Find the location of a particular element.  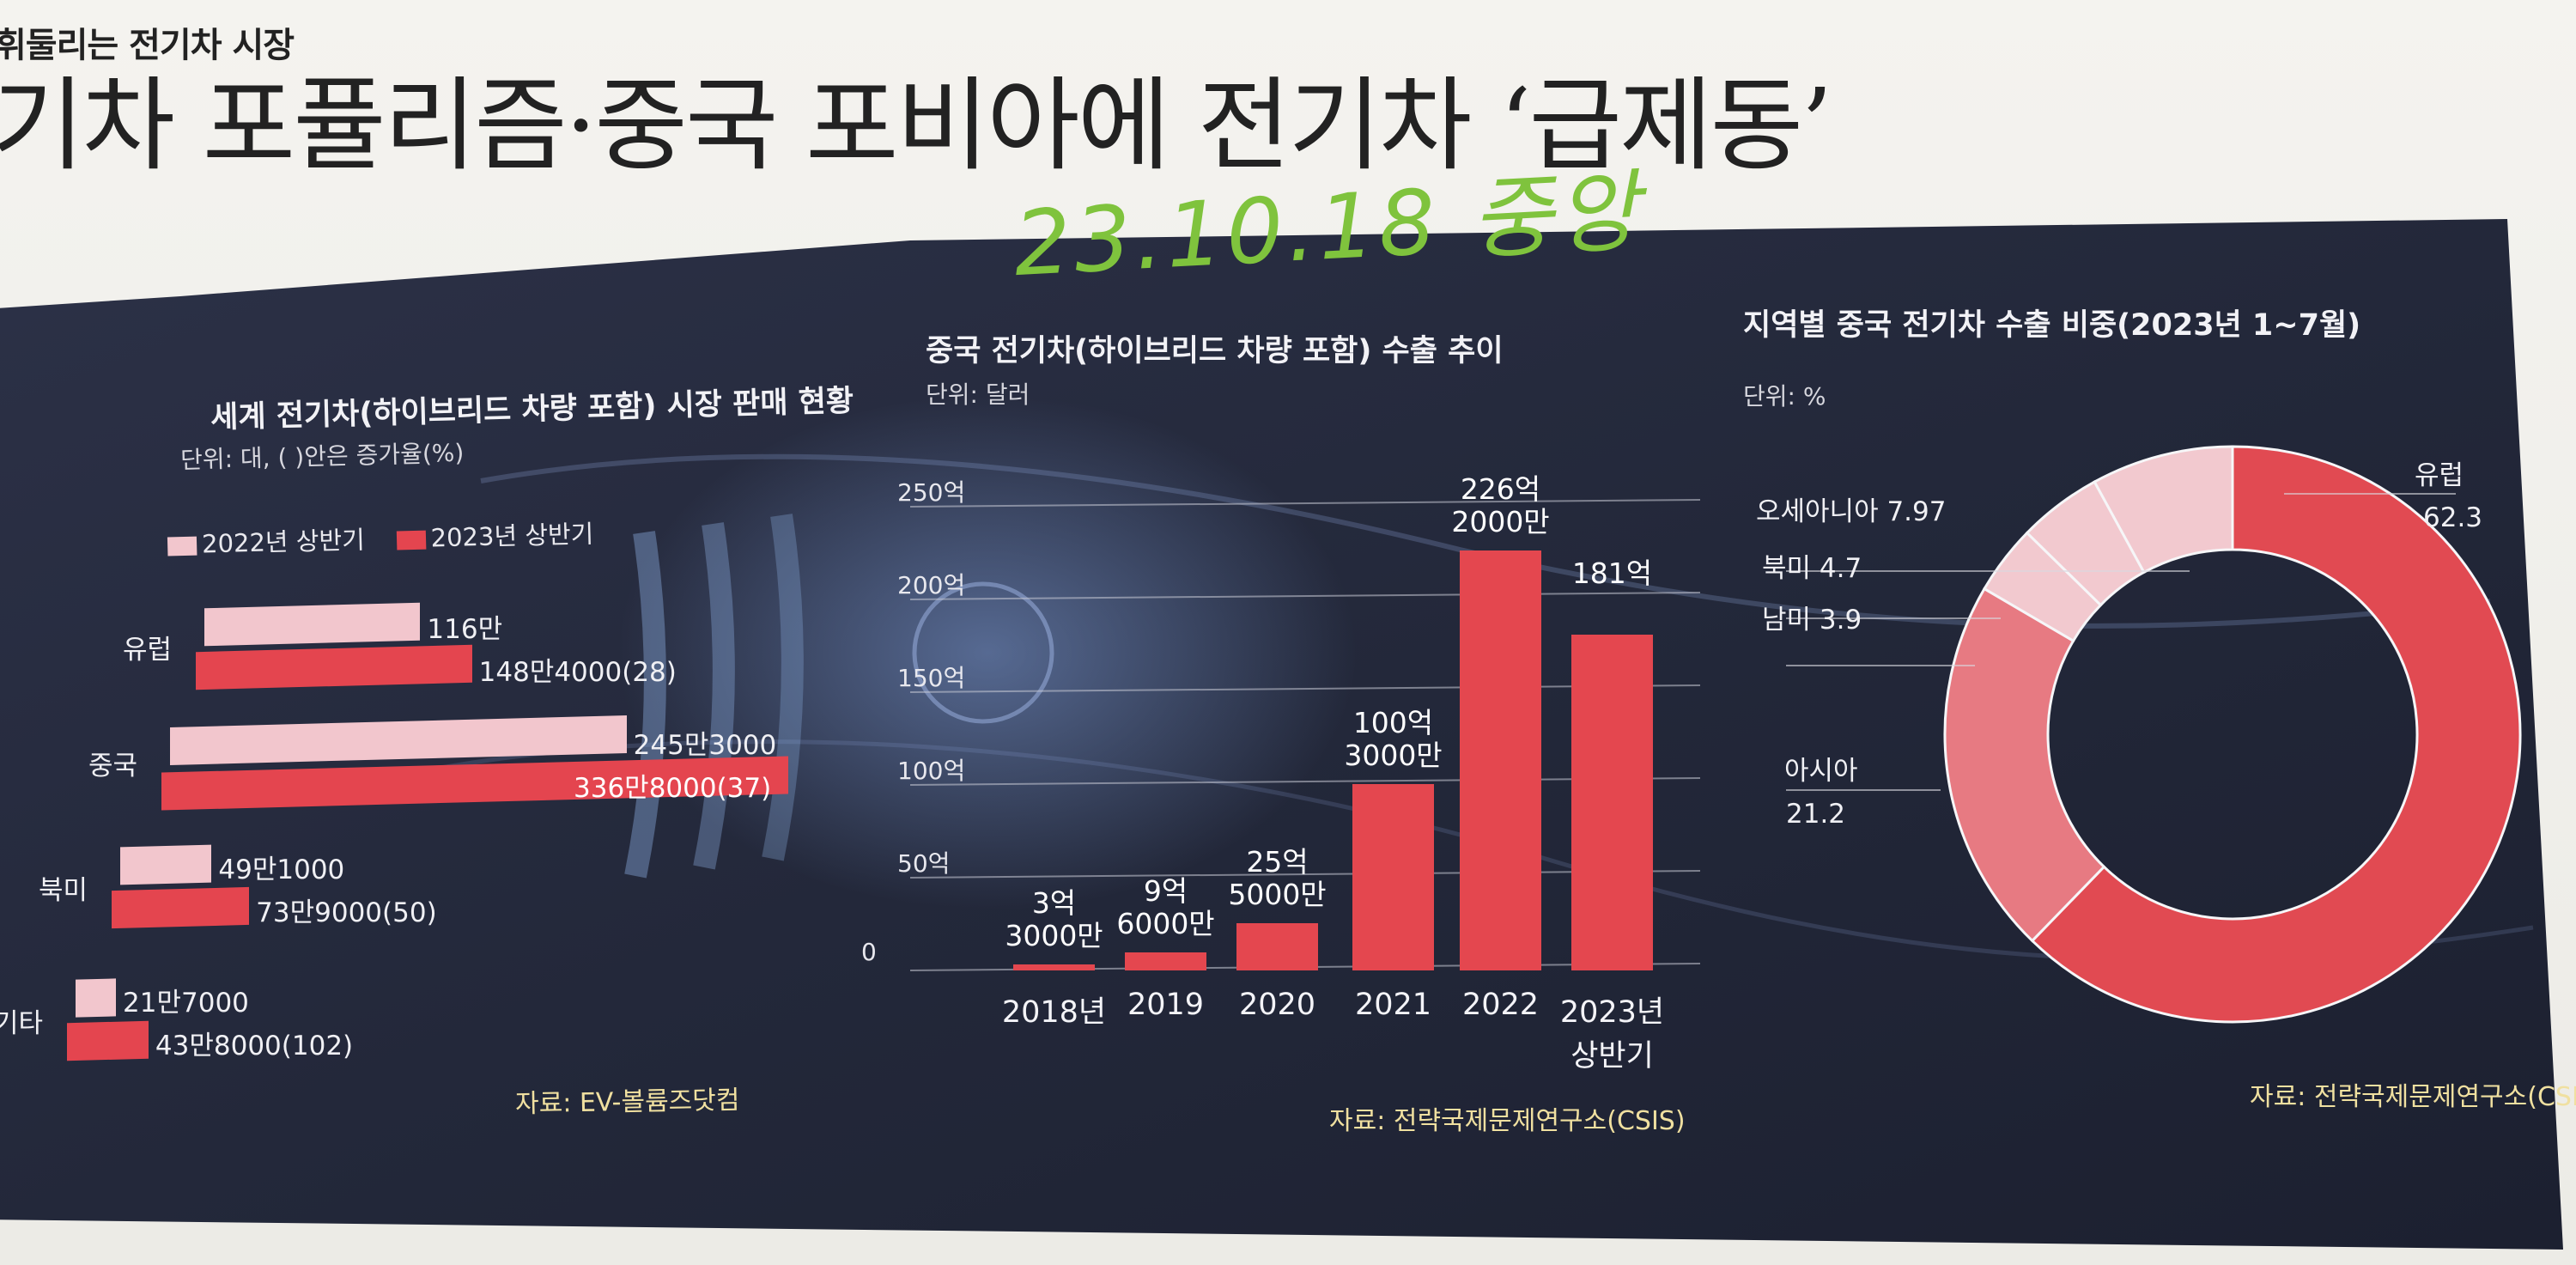

category-label: 북미 is located at coordinates (64, 890).